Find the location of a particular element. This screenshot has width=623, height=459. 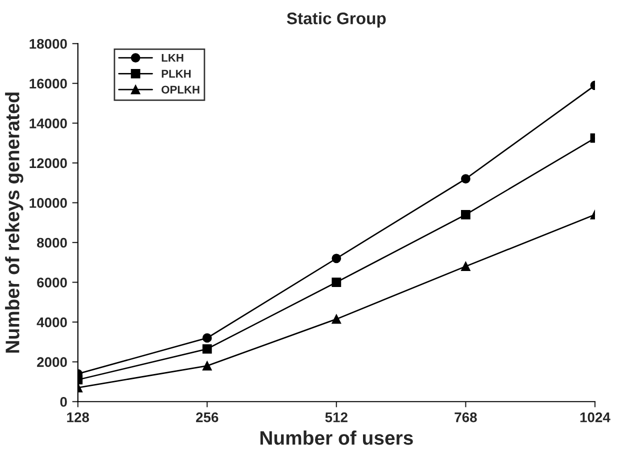

legend-label: PLKH is located at coordinates (176, 74).